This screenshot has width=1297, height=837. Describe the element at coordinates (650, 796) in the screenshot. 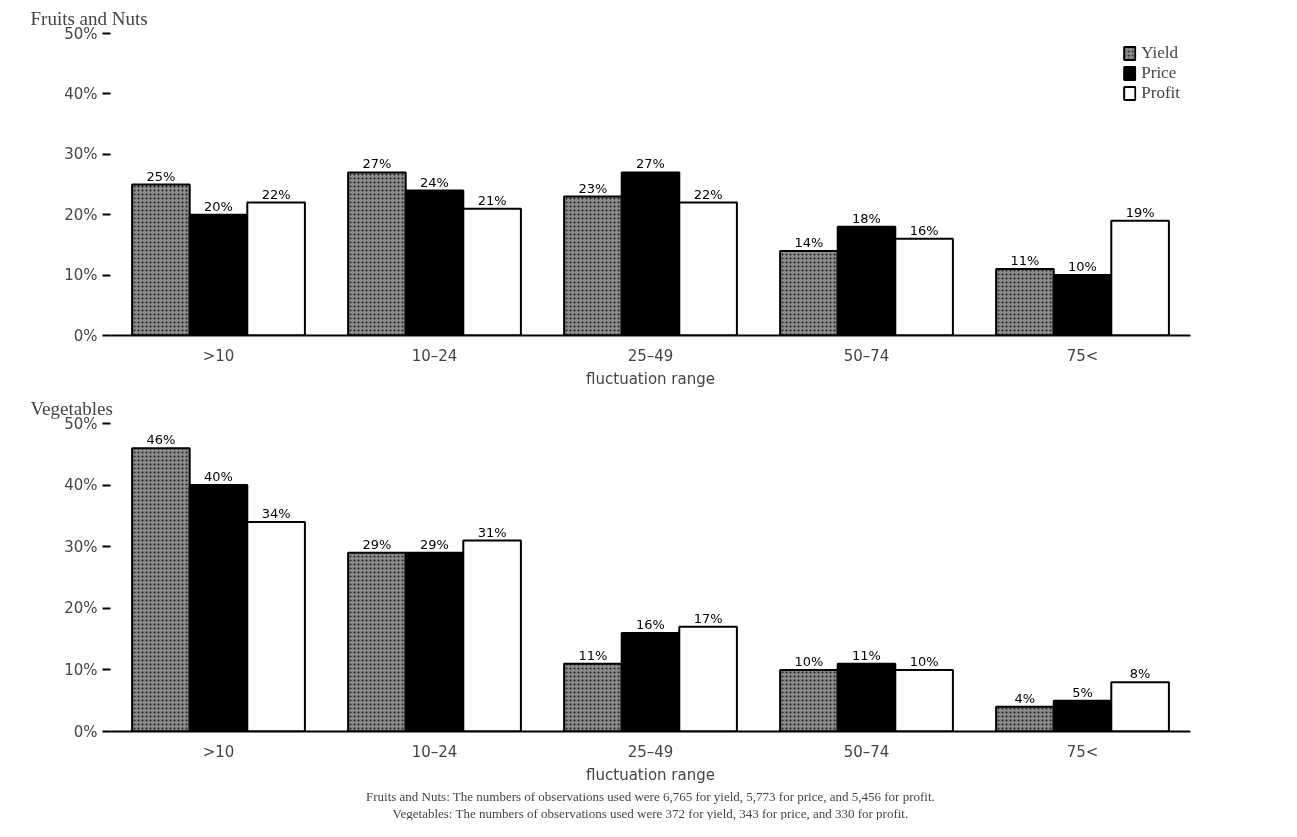

I see `text: Fruits and Nuts: The numbers of observations used were 6,765 for yield, 5,773 for price, and 5,456 for profit.` at that location.